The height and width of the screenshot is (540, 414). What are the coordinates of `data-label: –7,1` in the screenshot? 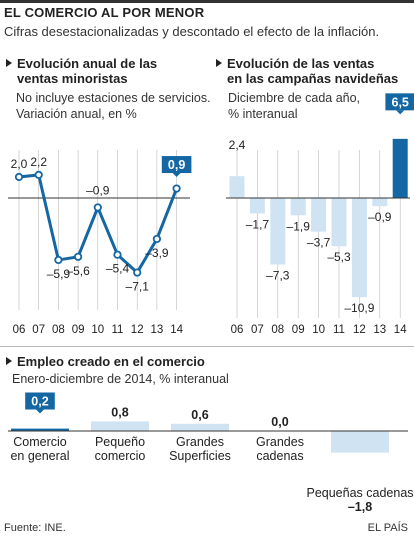 It's located at (138, 287).